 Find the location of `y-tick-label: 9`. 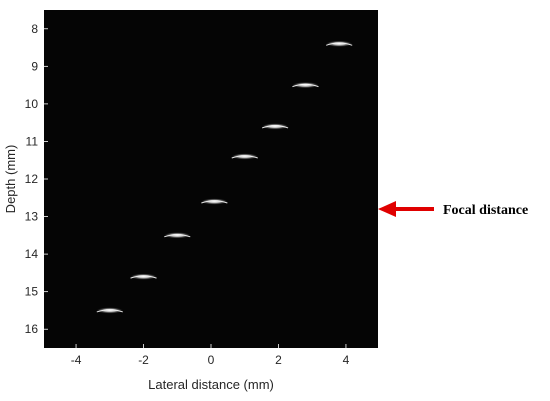

y-tick-label: 9 is located at coordinates (34, 66).